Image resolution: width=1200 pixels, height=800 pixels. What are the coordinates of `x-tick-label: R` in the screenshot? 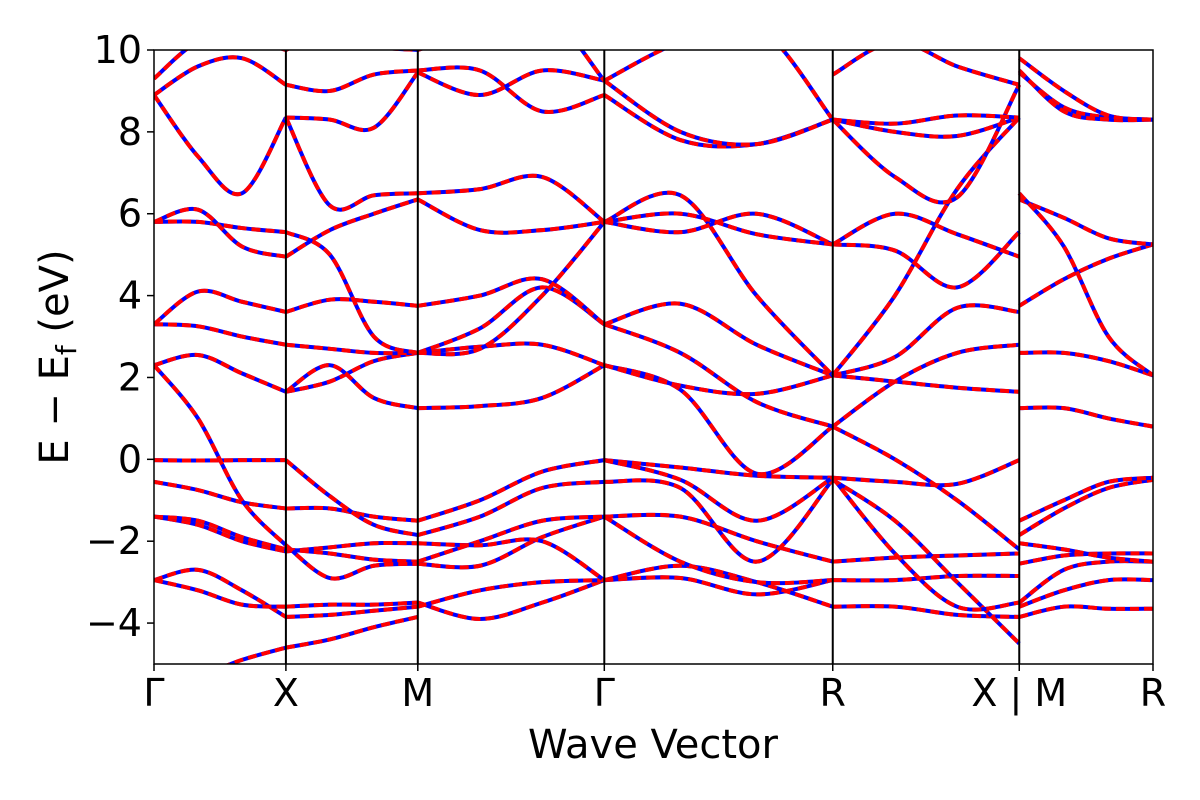 It's located at (1153, 693).